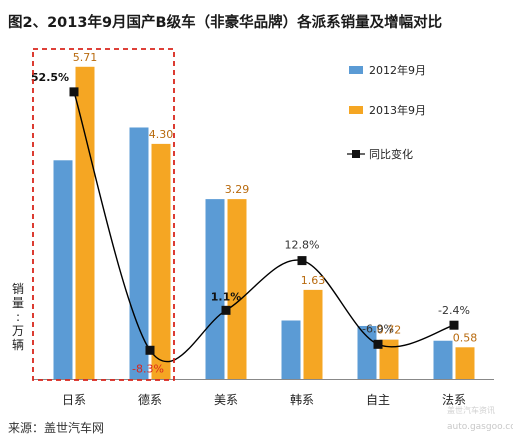 This screenshot has width=513, height=447. Describe the element at coordinates (150, 399) in the screenshot. I see `x-tick-label: 德系` at that location.